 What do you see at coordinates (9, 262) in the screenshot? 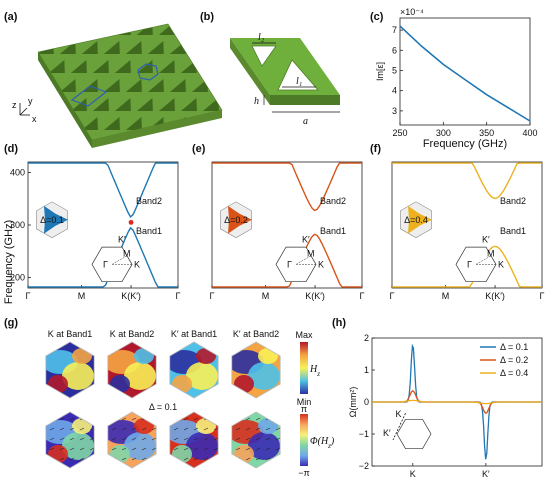
I see `bands-ylabel: Frequency (GHz)` at bounding box center [9, 262].